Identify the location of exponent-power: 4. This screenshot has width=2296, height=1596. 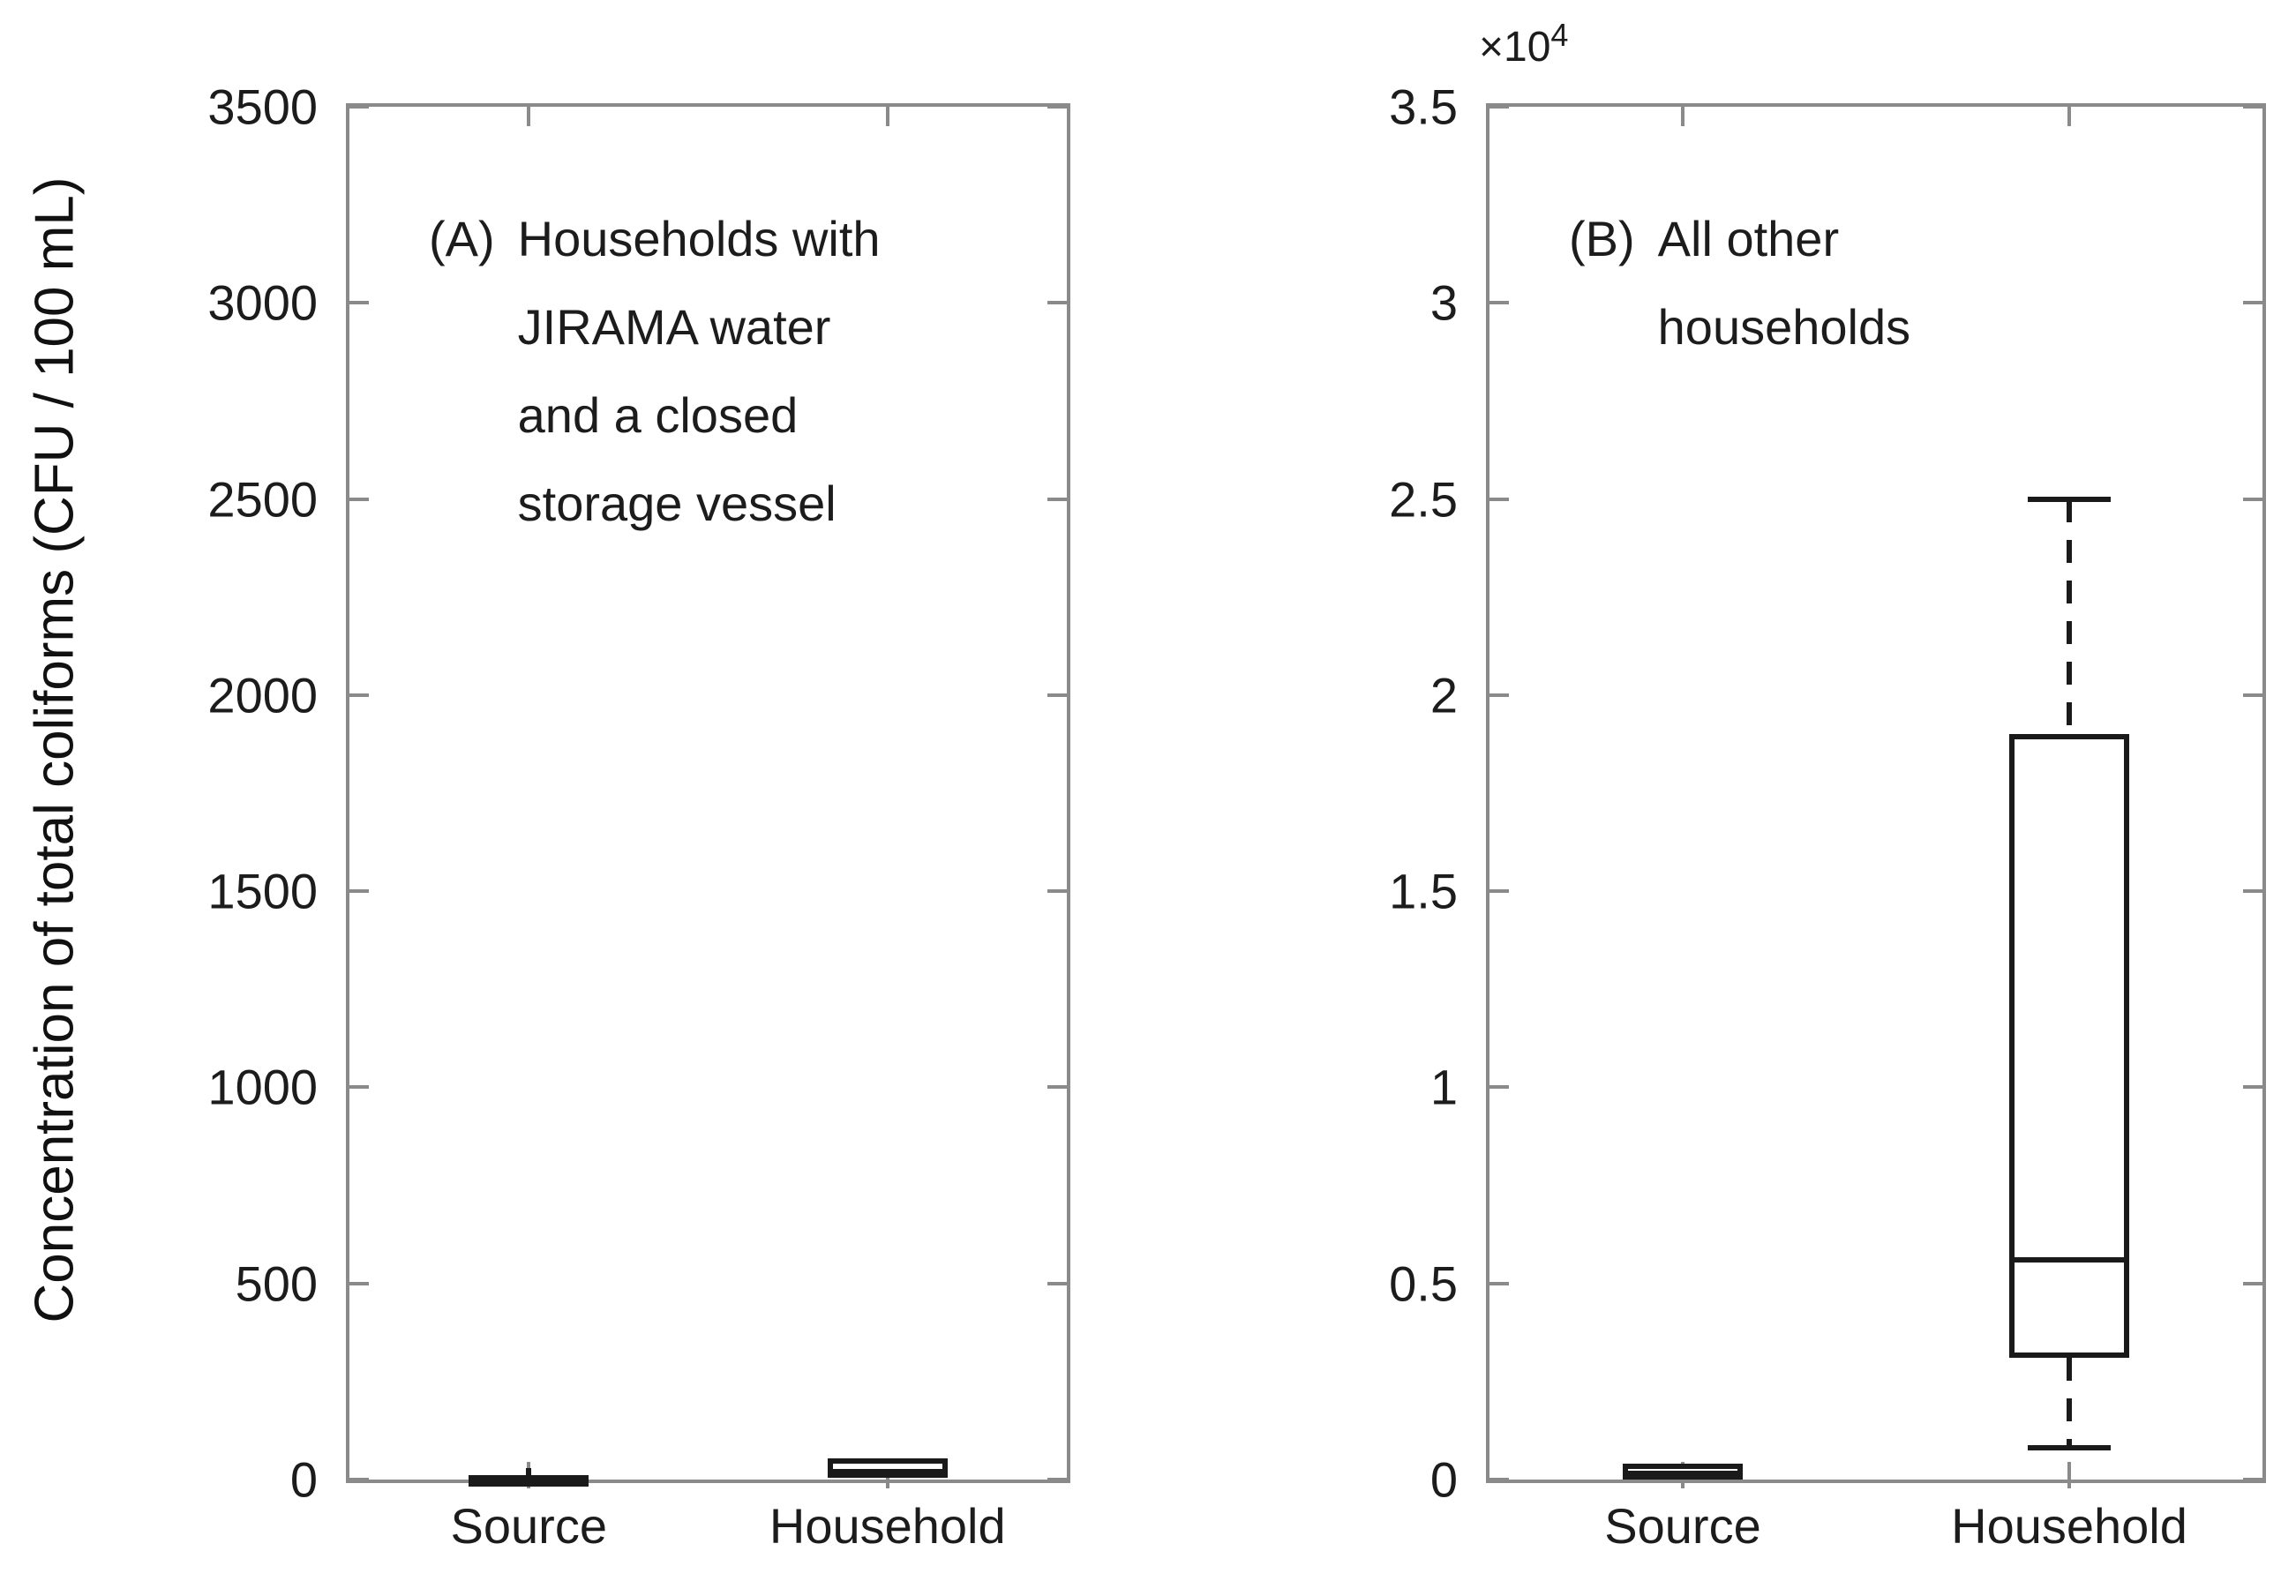
(1559, 35).